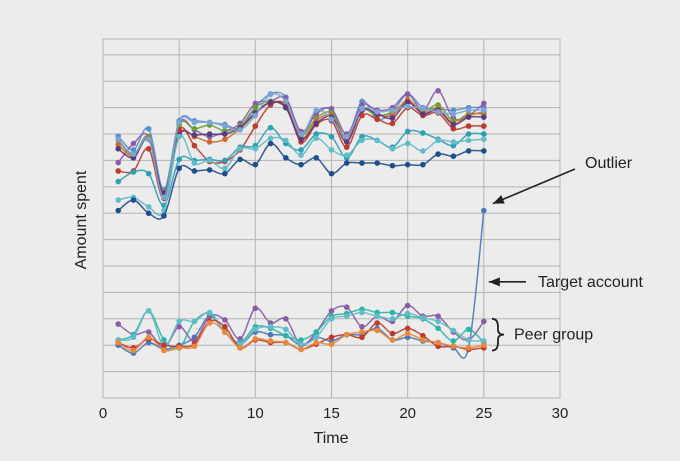  I want to click on x-tick-label: 10, so click(255, 413).